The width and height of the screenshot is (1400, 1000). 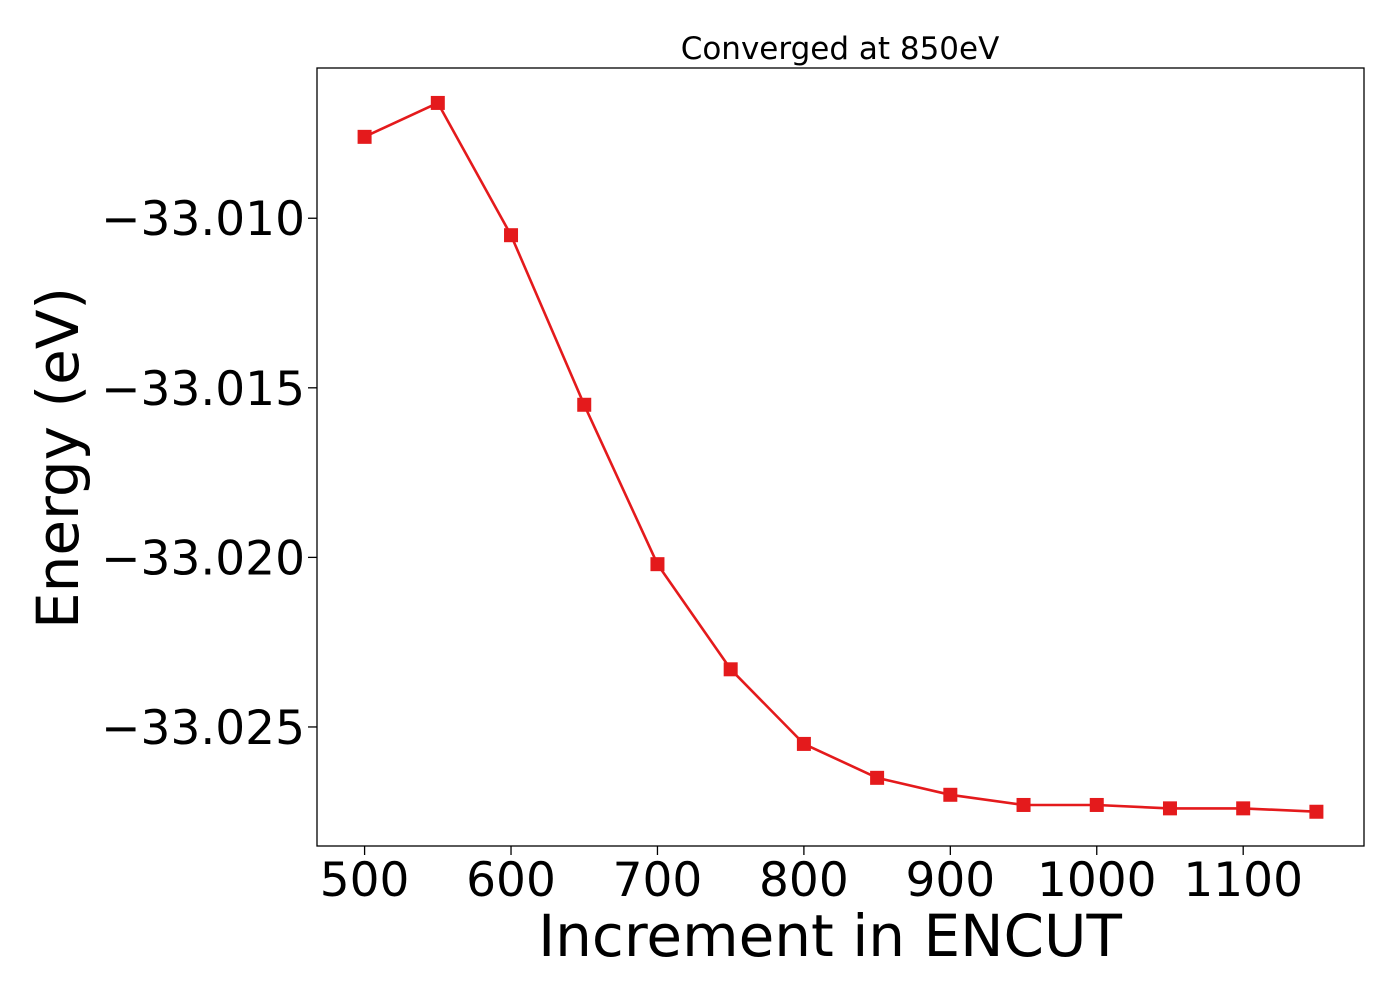 I want to click on x-tick-label: 600, so click(x=511, y=880).